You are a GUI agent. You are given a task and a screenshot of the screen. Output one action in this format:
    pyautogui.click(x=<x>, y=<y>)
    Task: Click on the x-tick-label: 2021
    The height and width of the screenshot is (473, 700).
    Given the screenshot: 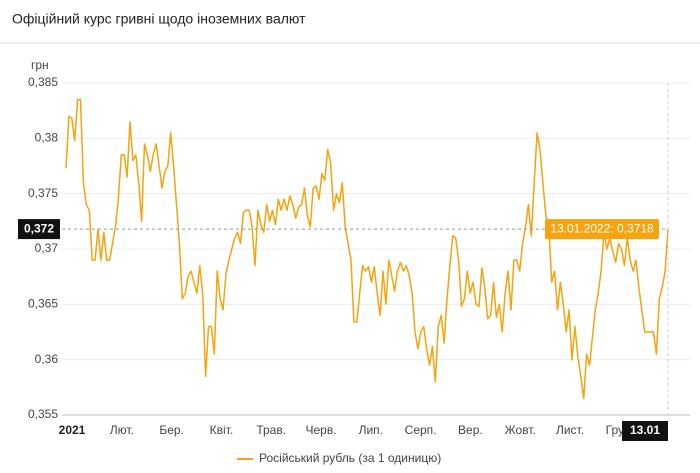 What is the action you would take?
    pyautogui.click(x=72, y=430)
    